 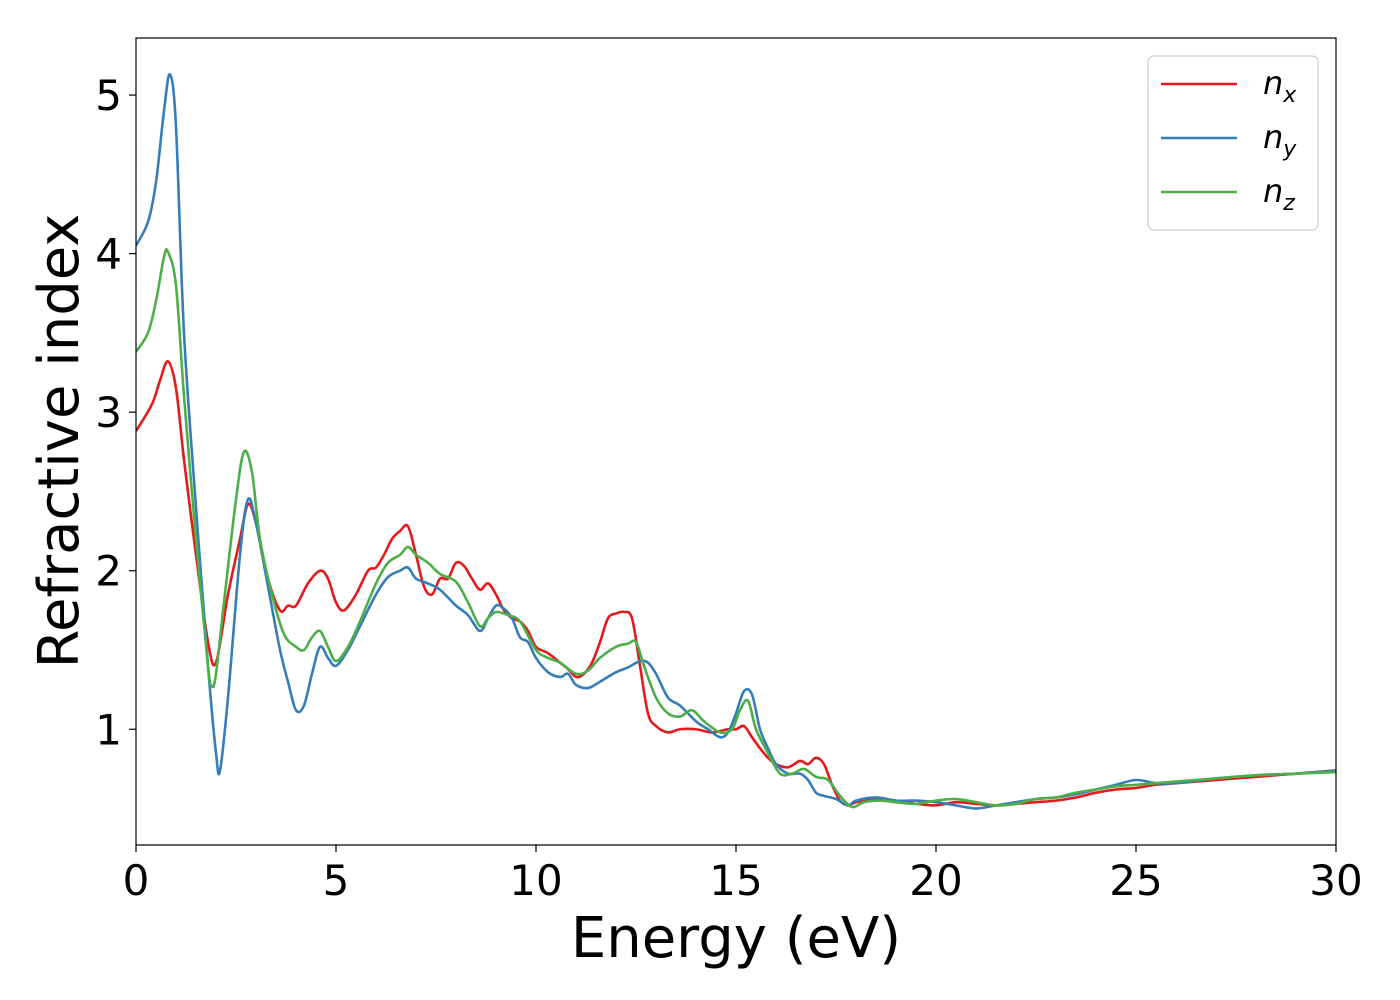 I want to click on legend-label-nx: nx, so click(x=1280, y=86).